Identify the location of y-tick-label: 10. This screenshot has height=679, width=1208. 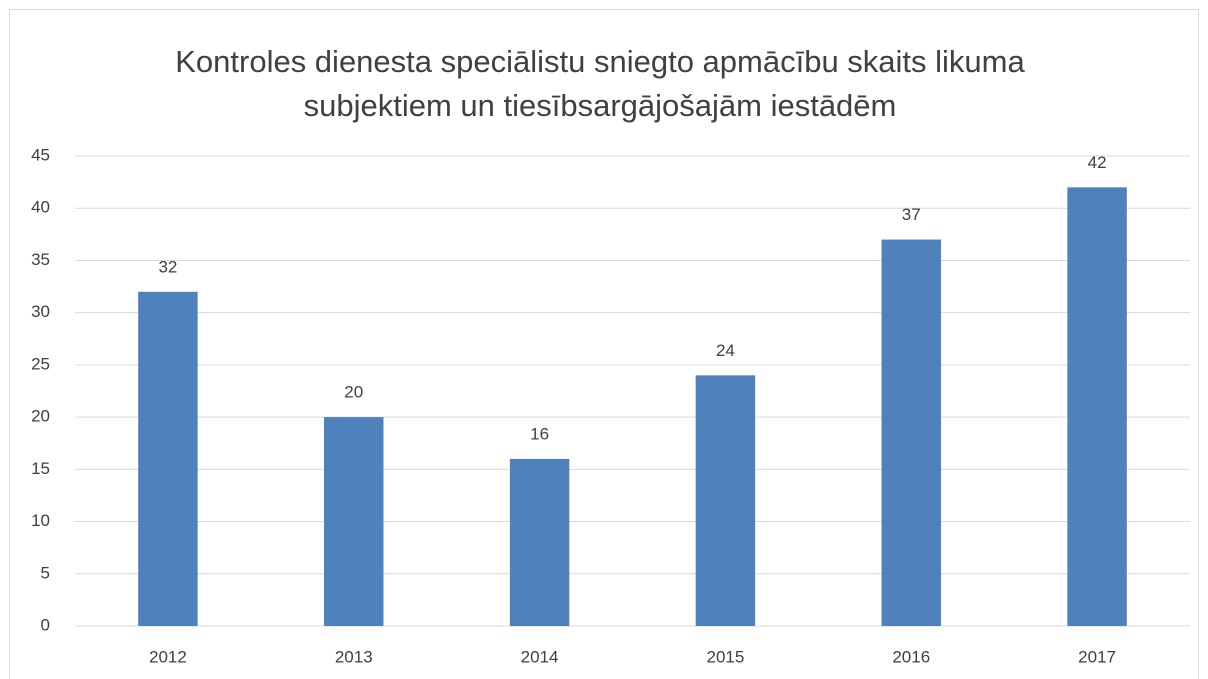
(40, 520).